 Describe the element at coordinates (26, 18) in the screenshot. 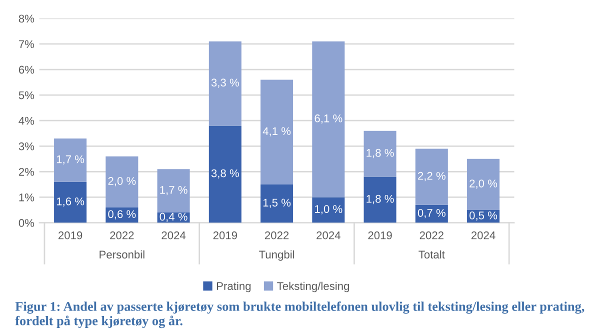

I see `y-tick-label: 8%` at that location.